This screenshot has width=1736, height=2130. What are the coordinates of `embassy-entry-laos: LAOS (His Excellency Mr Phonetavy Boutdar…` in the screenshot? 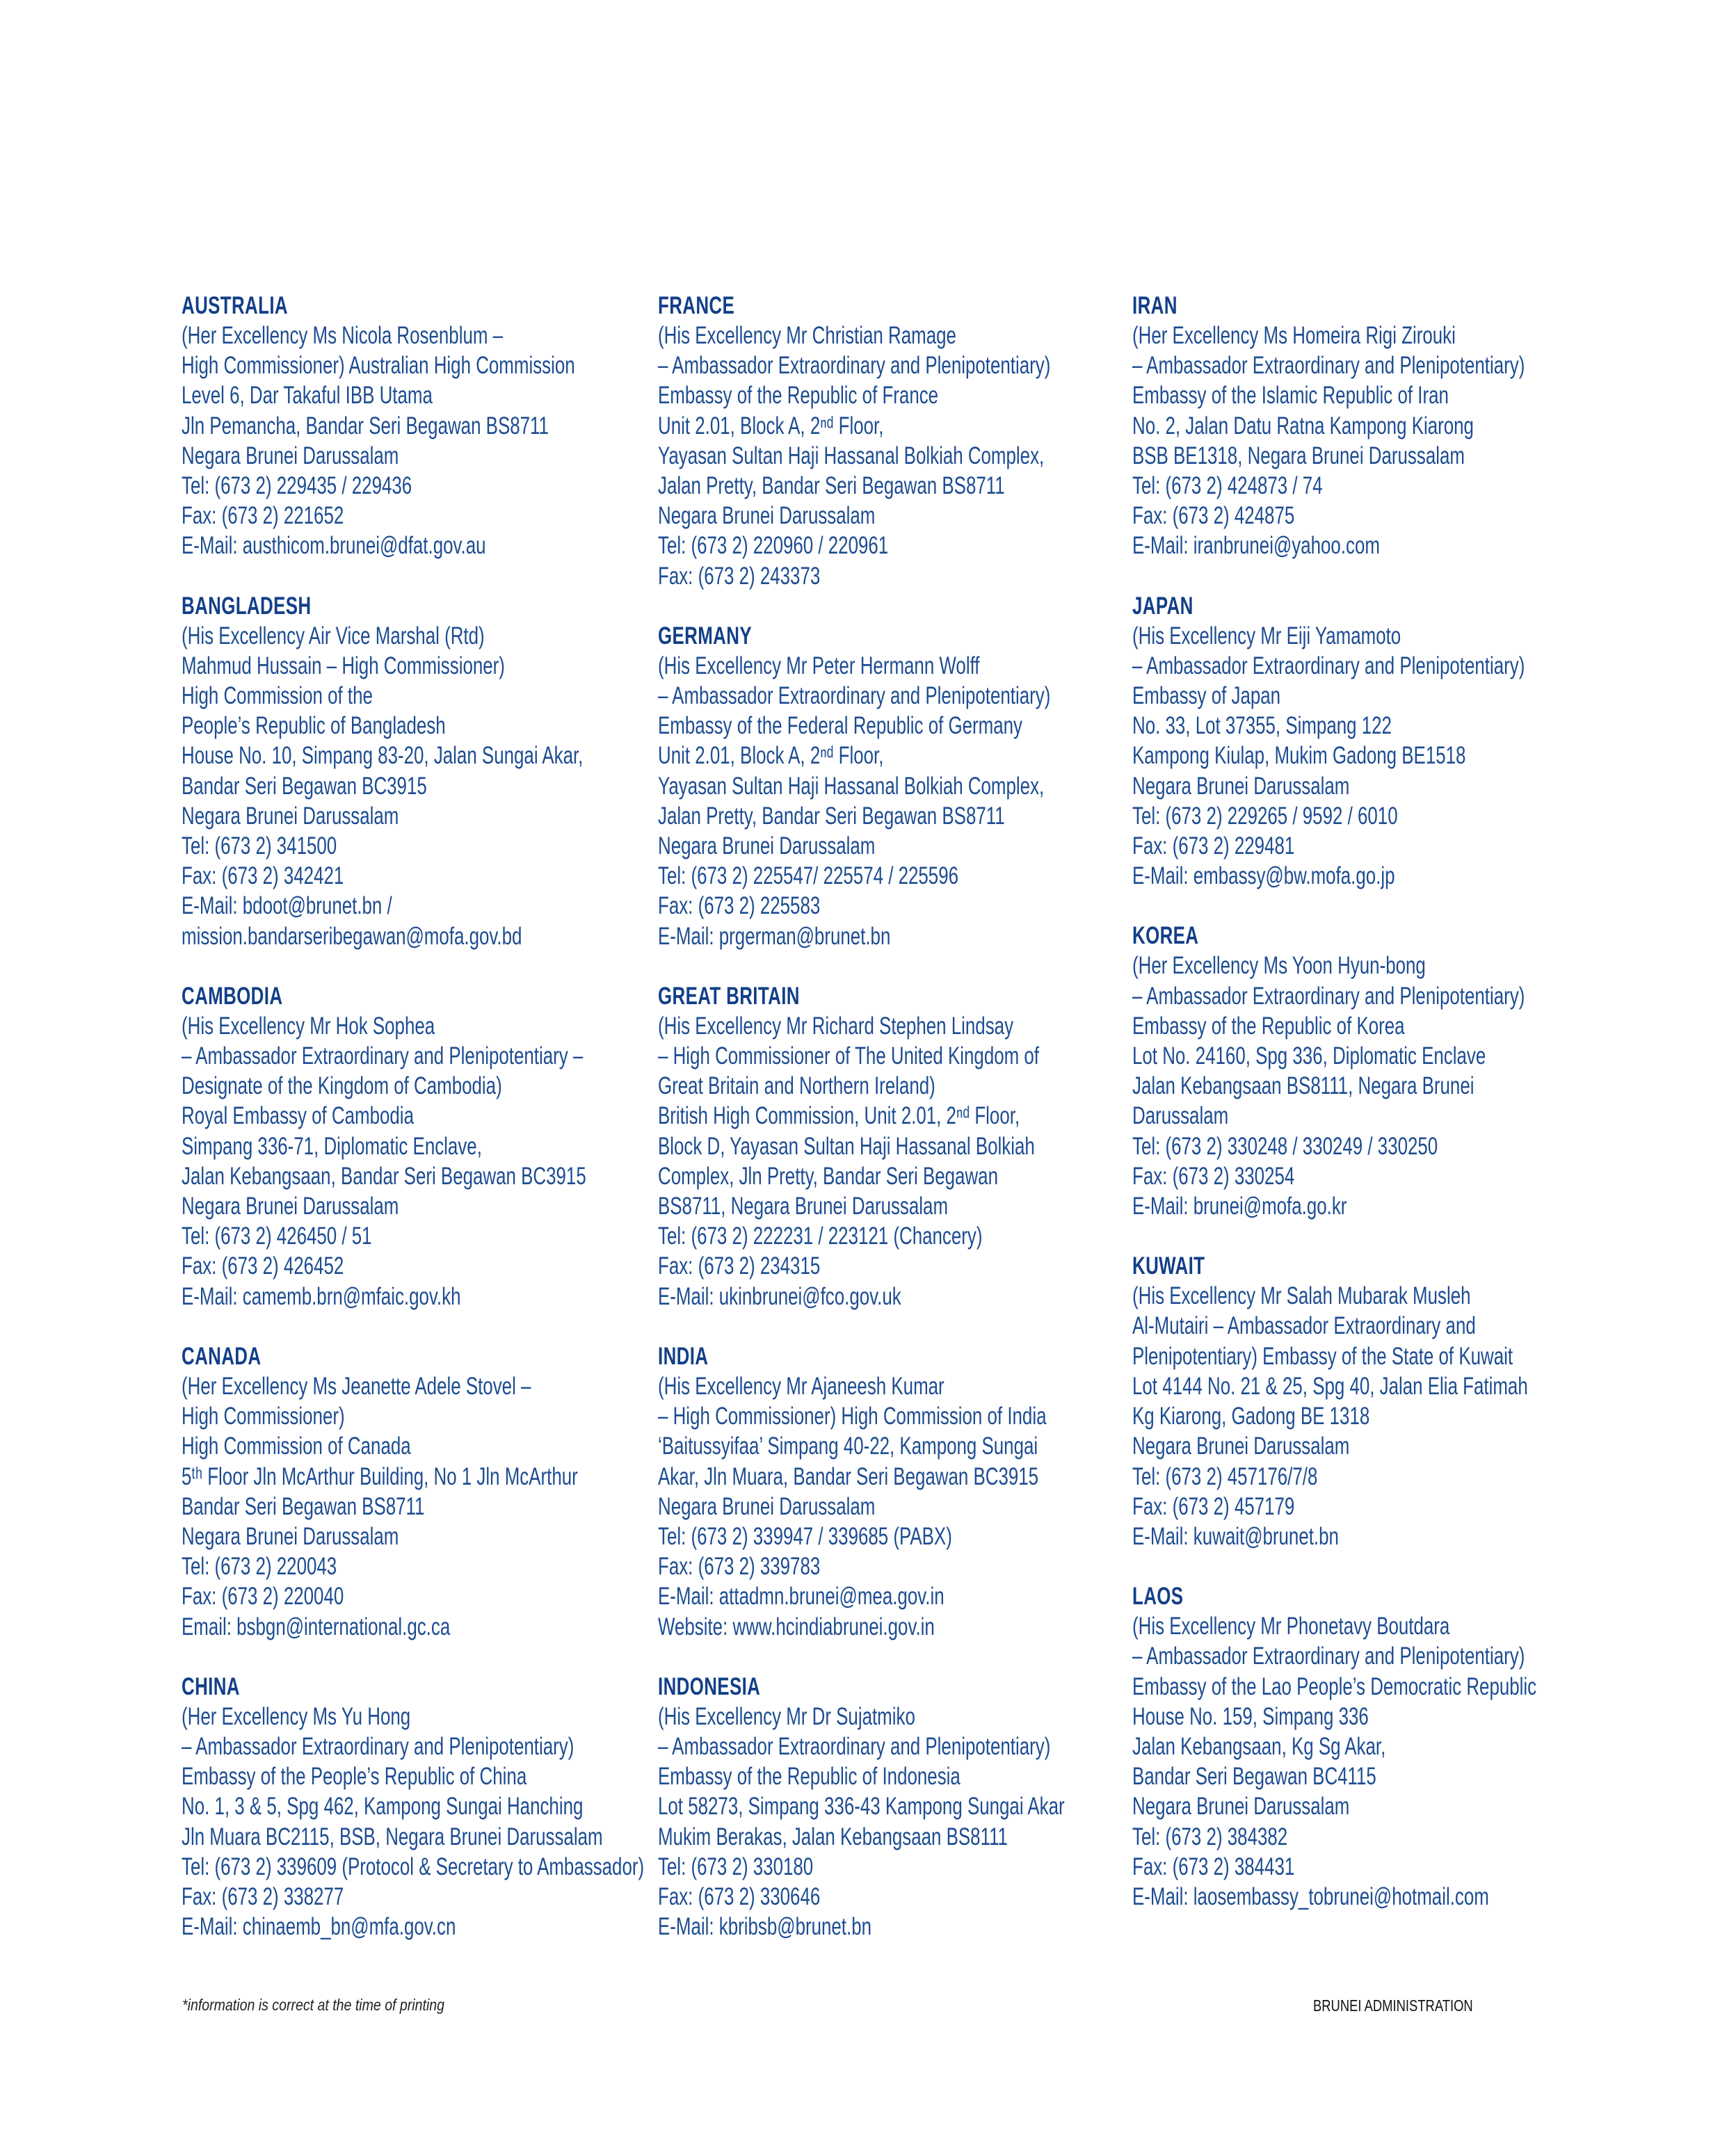 It's located at (1369, 1747).